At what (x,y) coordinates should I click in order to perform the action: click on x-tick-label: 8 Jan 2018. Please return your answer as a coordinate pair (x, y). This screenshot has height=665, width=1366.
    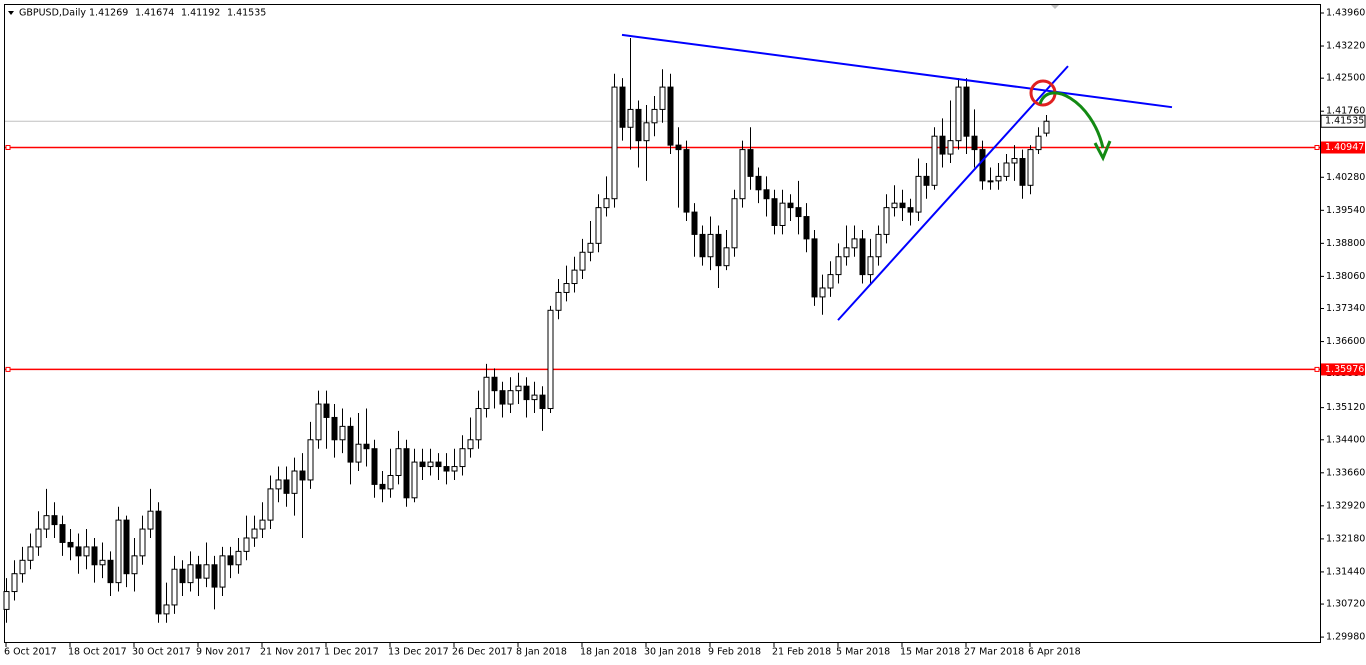
    Looking at the image, I should click on (541, 652).